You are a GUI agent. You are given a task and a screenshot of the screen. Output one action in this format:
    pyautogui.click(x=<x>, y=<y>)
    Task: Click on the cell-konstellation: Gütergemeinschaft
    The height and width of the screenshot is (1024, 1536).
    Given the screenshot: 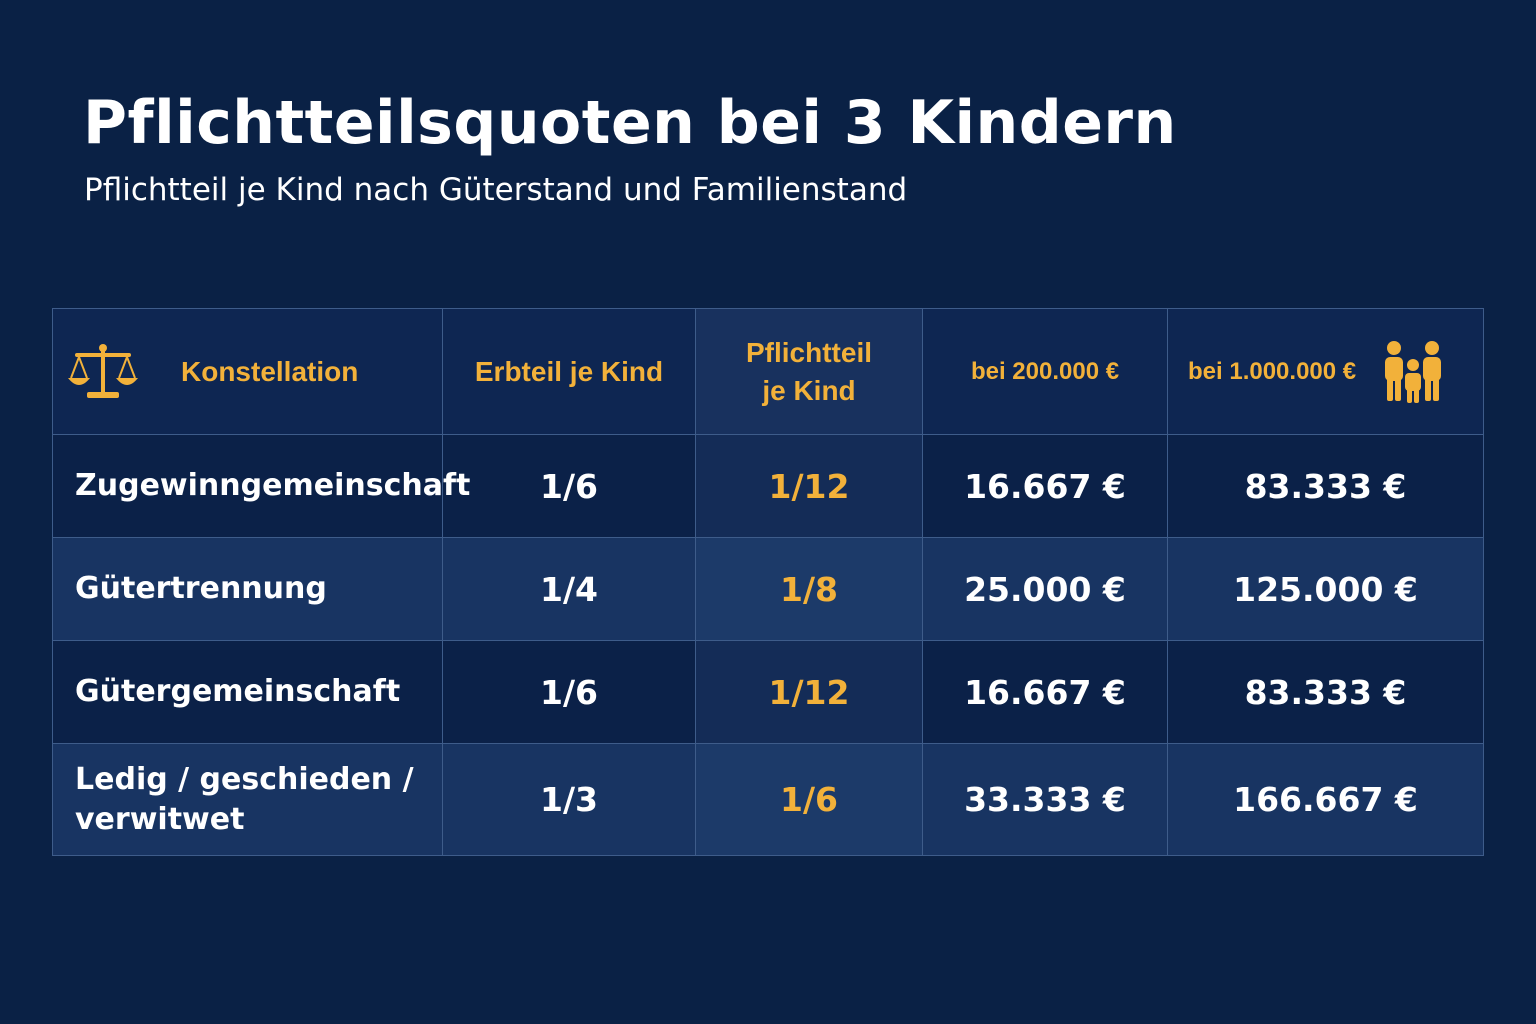 What is the action you would take?
    pyautogui.click(x=247, y=692)
    